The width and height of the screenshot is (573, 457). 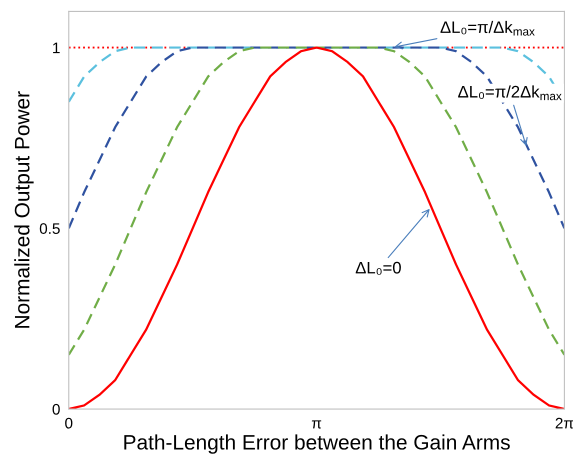 I want to click on y-axis-title: Normalized Output Power, so click(x=24, y=209).